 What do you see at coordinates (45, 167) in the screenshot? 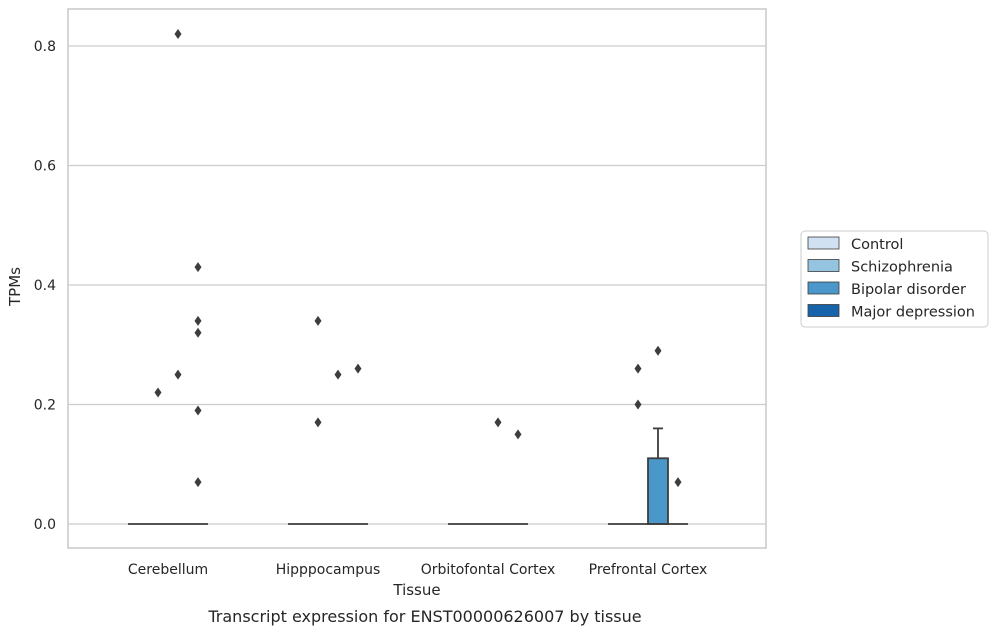
I see `y-tick-label: 0.6` at bounding box center [45, 167].